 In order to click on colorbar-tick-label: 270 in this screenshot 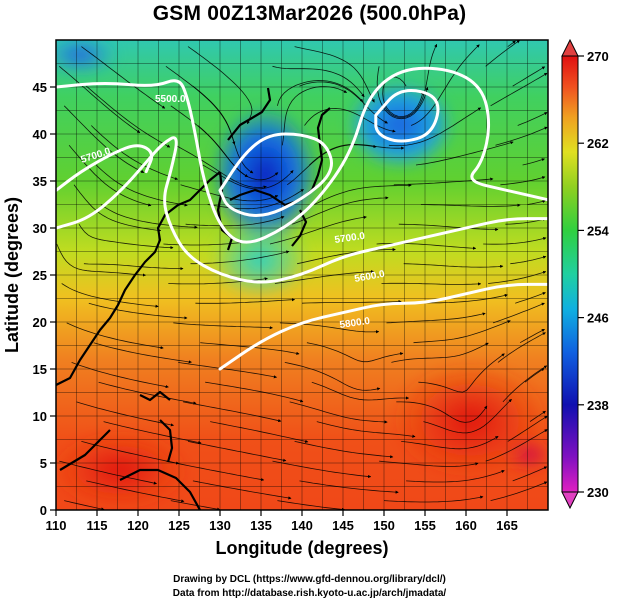, I will do `click(598, 56)`.